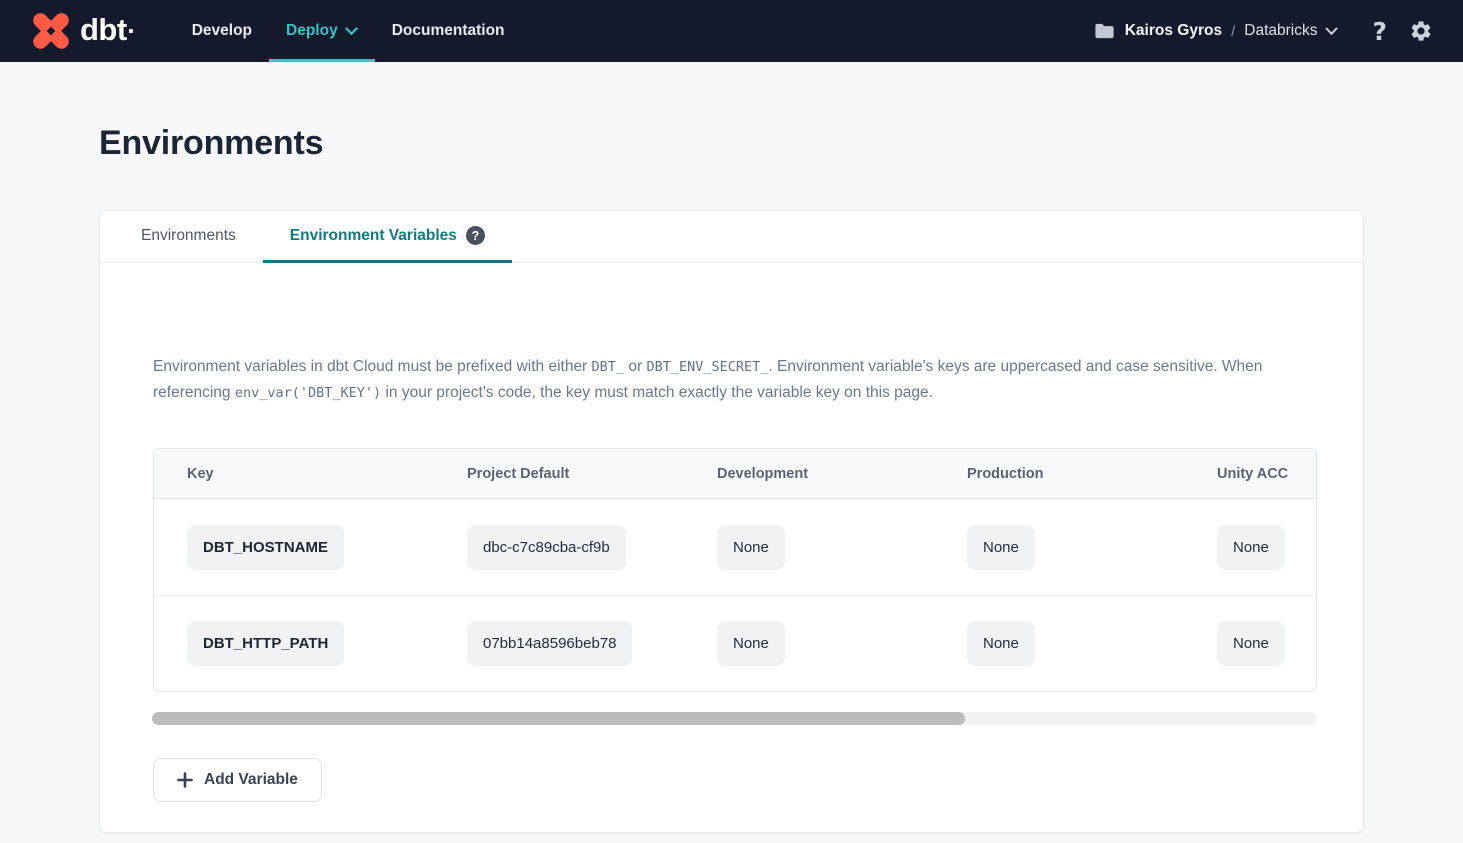  What do you see at coordinates (1253, 473) in the screenshot?
I see `column-header-unity-acc: Unity ACC` at bounding box center [1253, 473].